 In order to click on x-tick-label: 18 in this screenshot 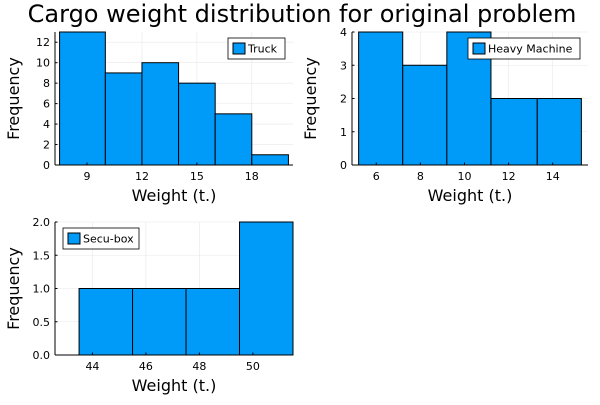, I will do `click(252, 176)`.